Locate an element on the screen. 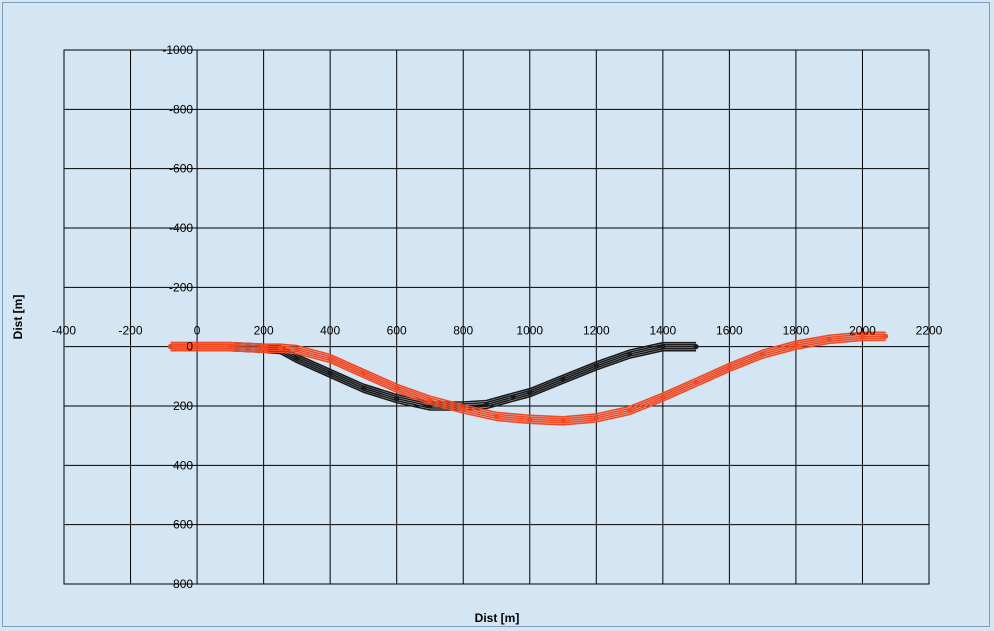 The width and height of the screenshot is (994, 631). x-tick-label: 1200 is located at coordinates (596, 331).